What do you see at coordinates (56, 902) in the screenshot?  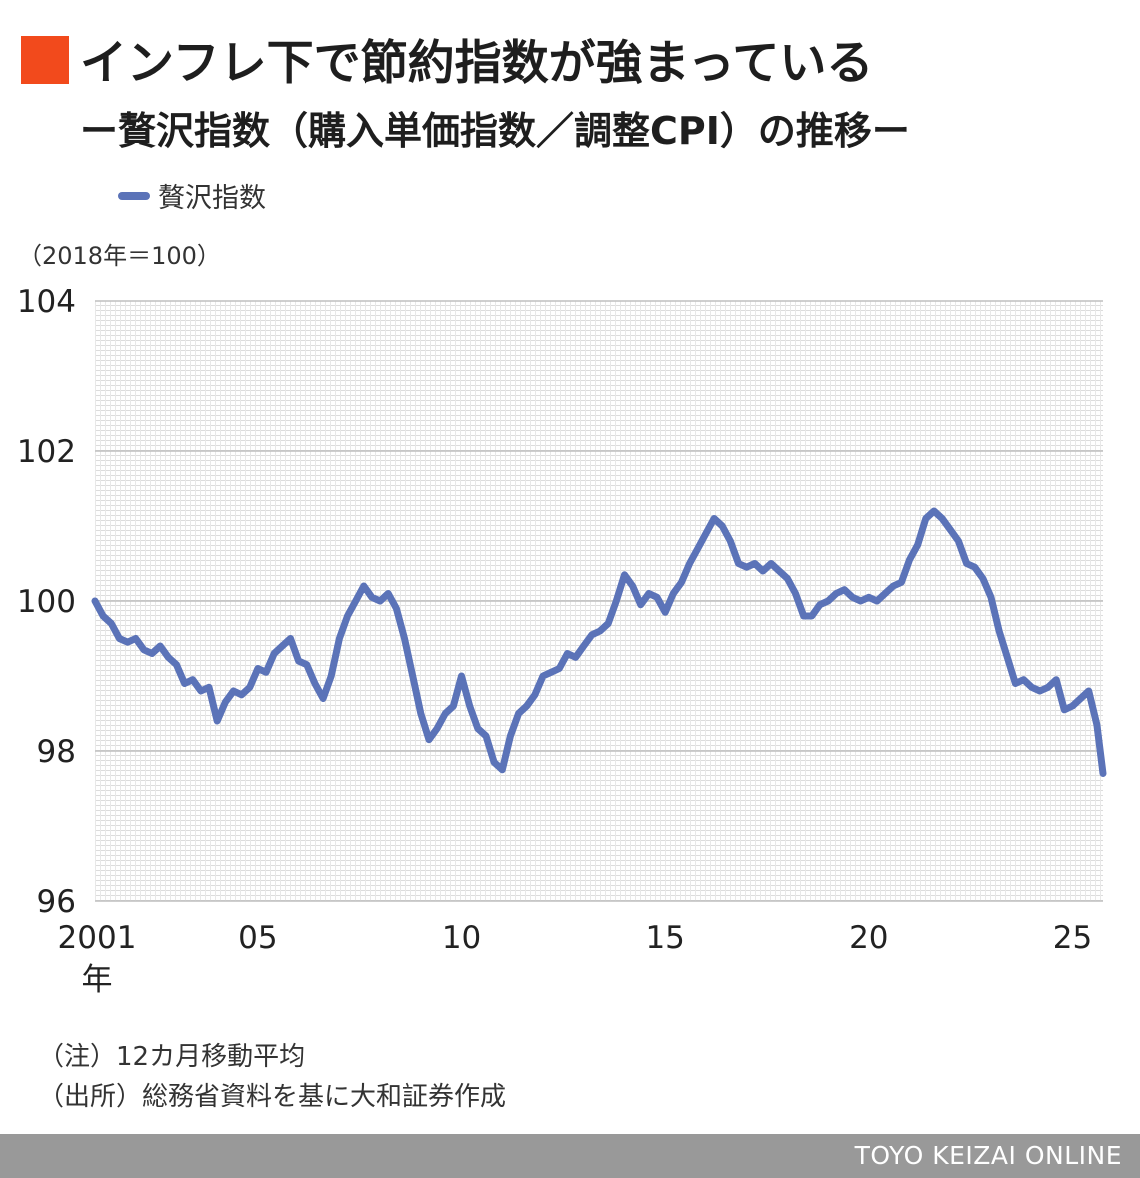 I see `y-tick-label: 96` at bounding box center [56, 902].